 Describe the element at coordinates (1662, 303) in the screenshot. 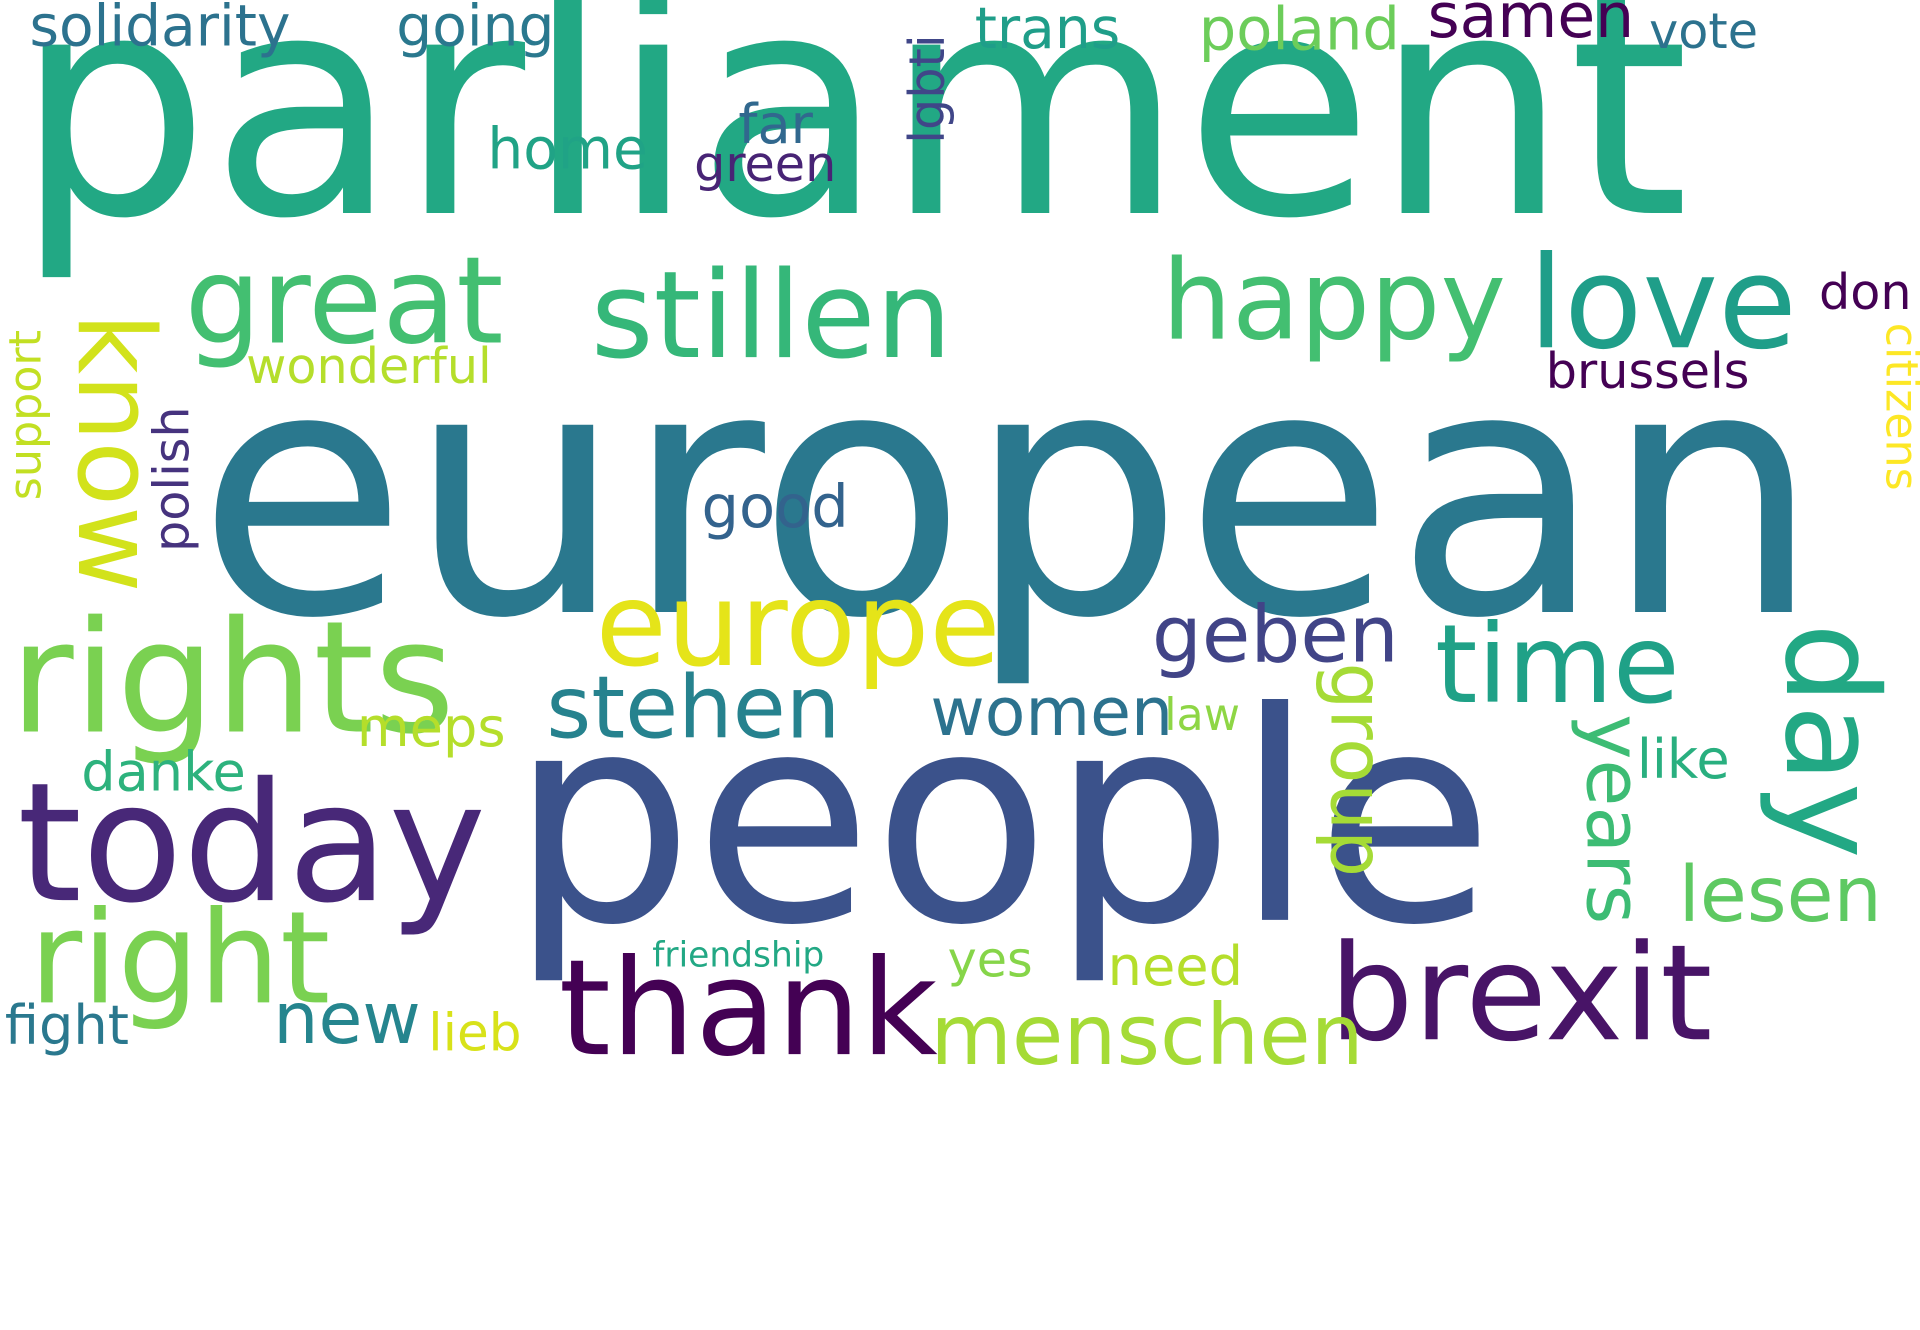

I see `word-love: love` at that location.